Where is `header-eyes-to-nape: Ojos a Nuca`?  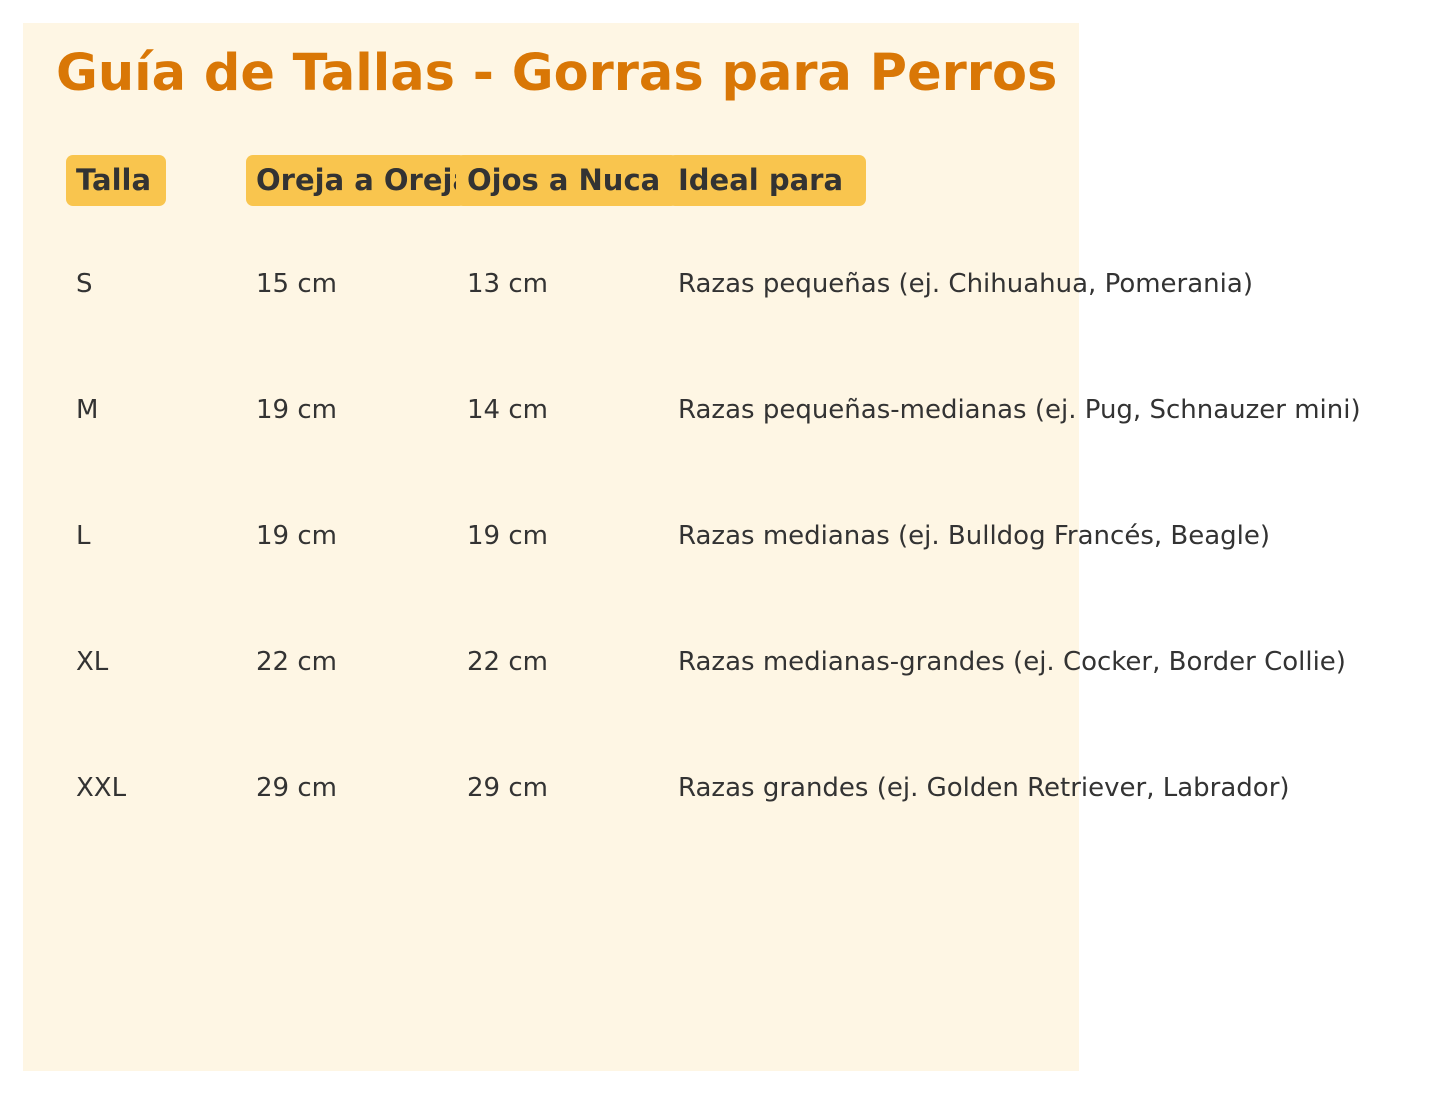 header-eyes-to-nape: Ojos a Nuca is located at coordinates (567, 180).